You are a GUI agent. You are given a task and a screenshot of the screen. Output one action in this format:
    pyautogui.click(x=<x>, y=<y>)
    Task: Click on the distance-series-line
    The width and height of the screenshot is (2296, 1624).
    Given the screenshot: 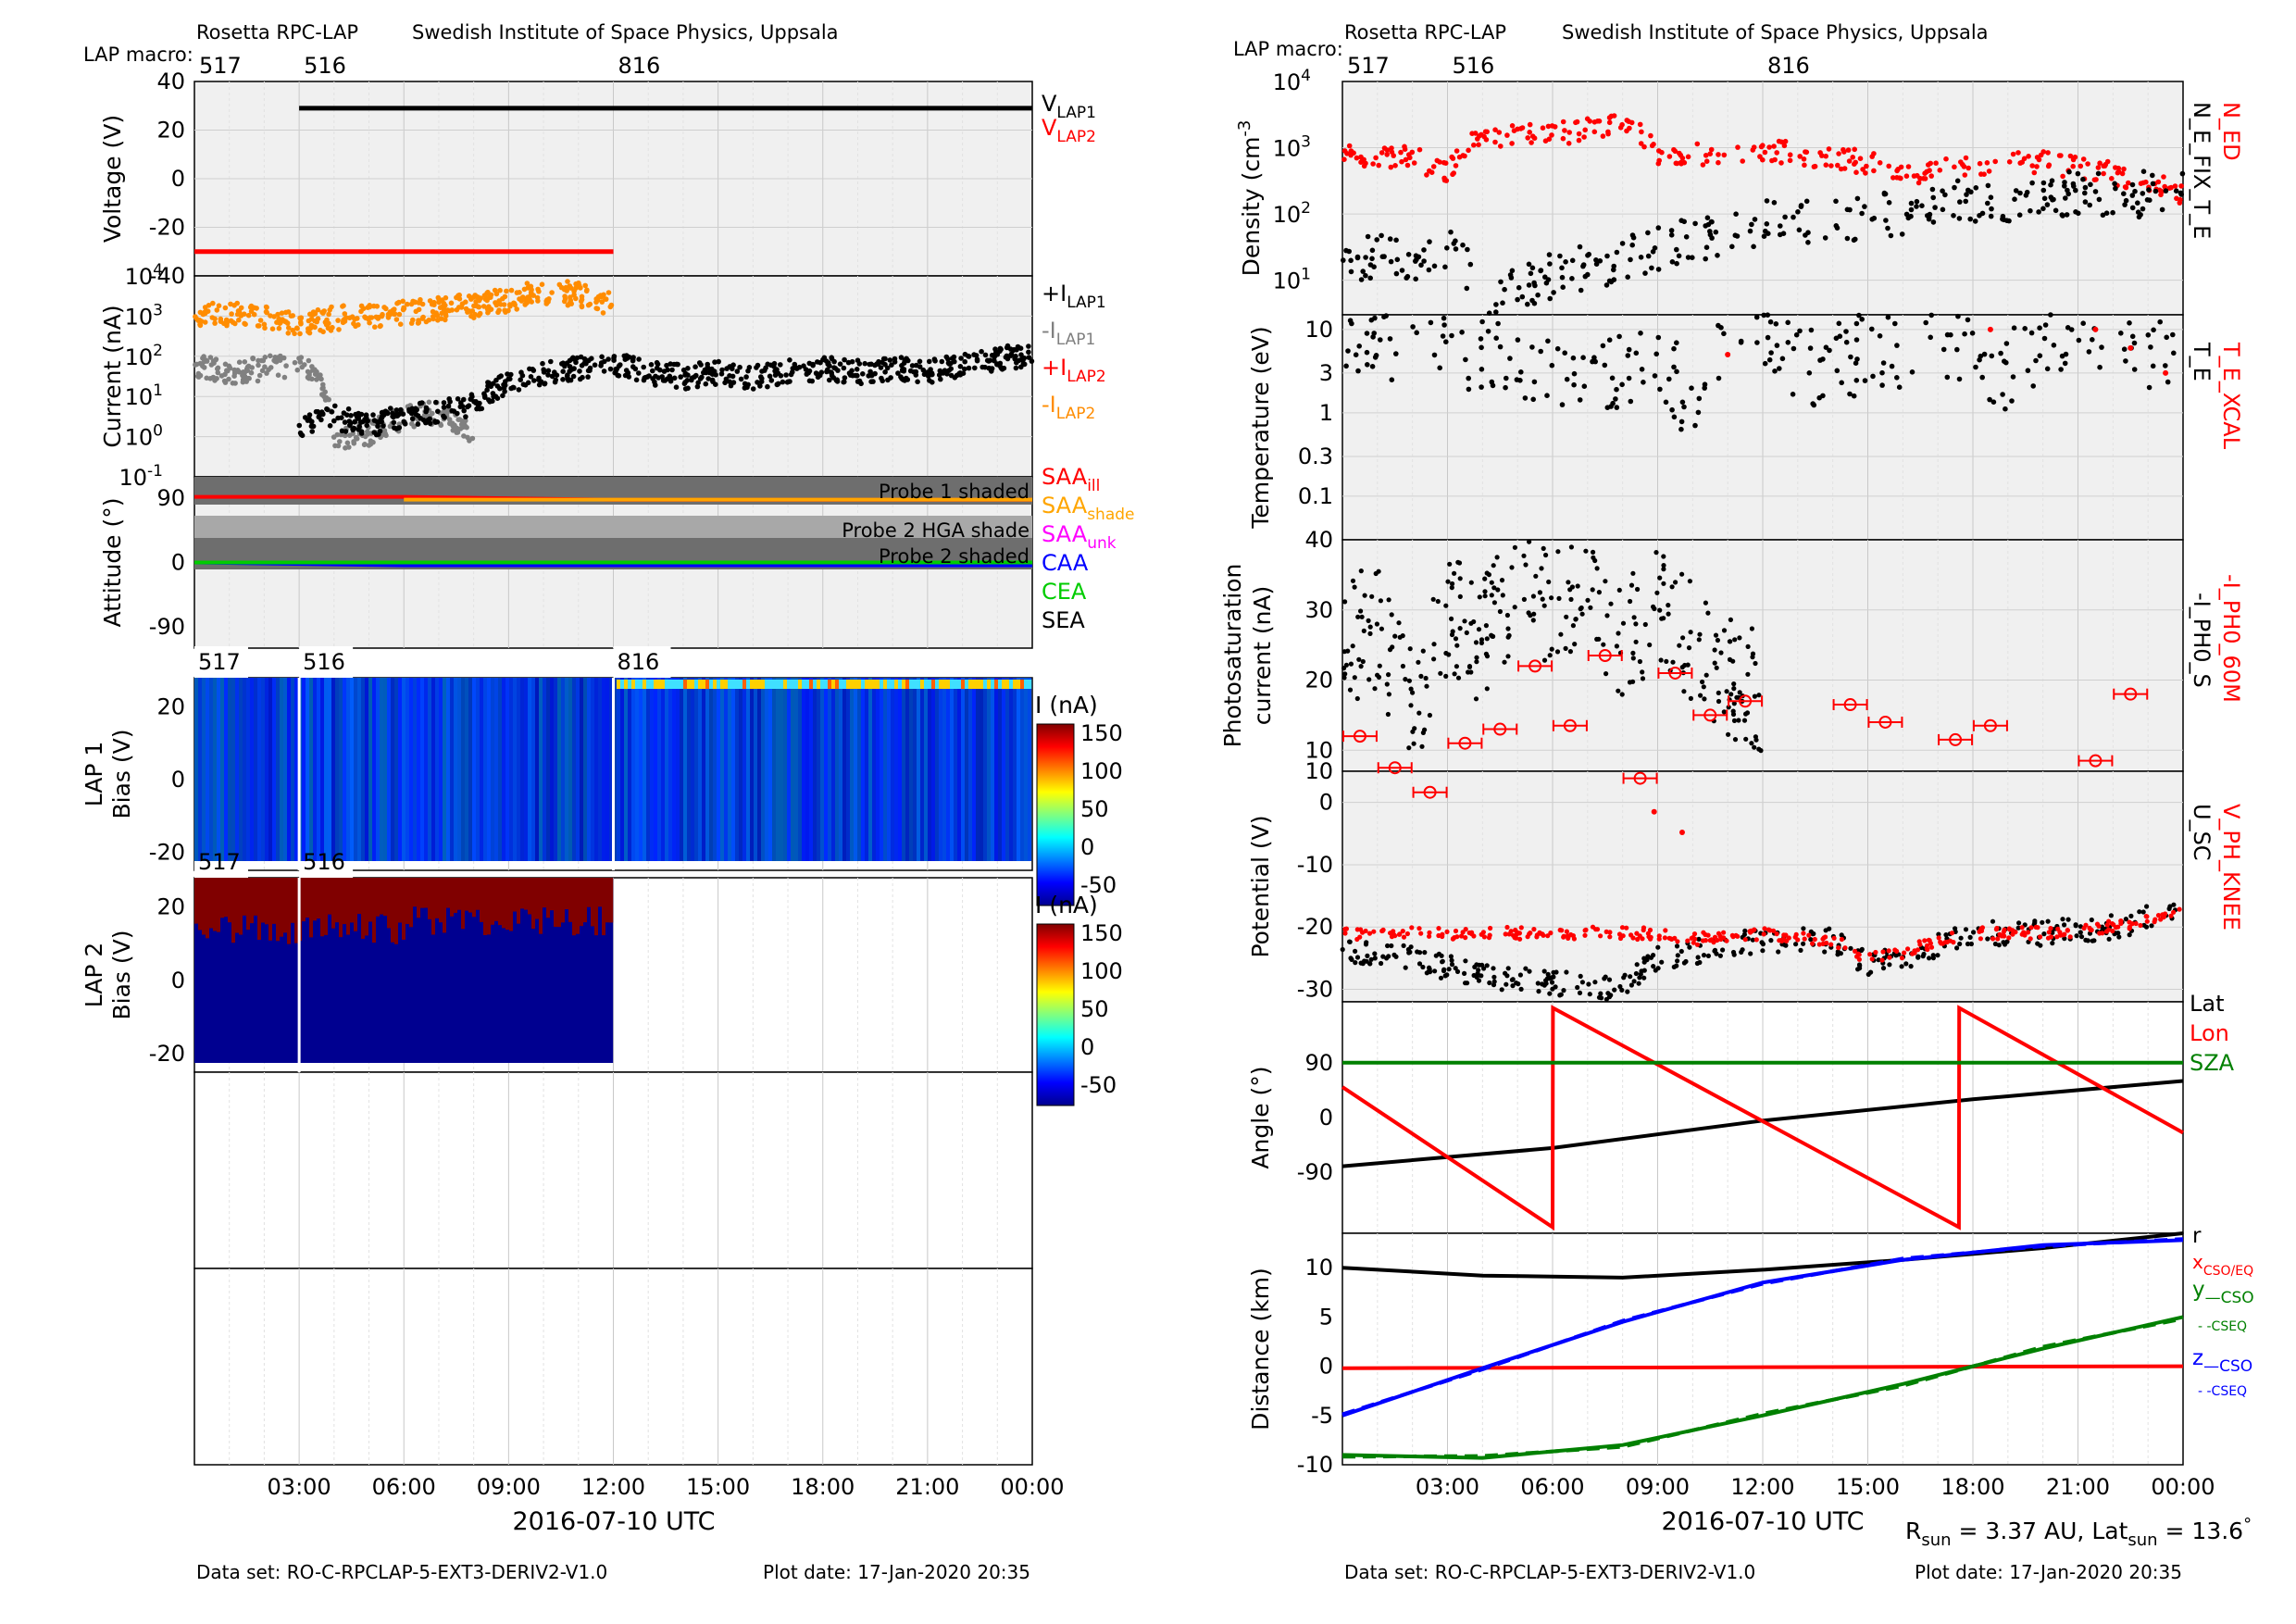 What is the action you would take?
    pyautogui.click(x=1762, y=1367)
    